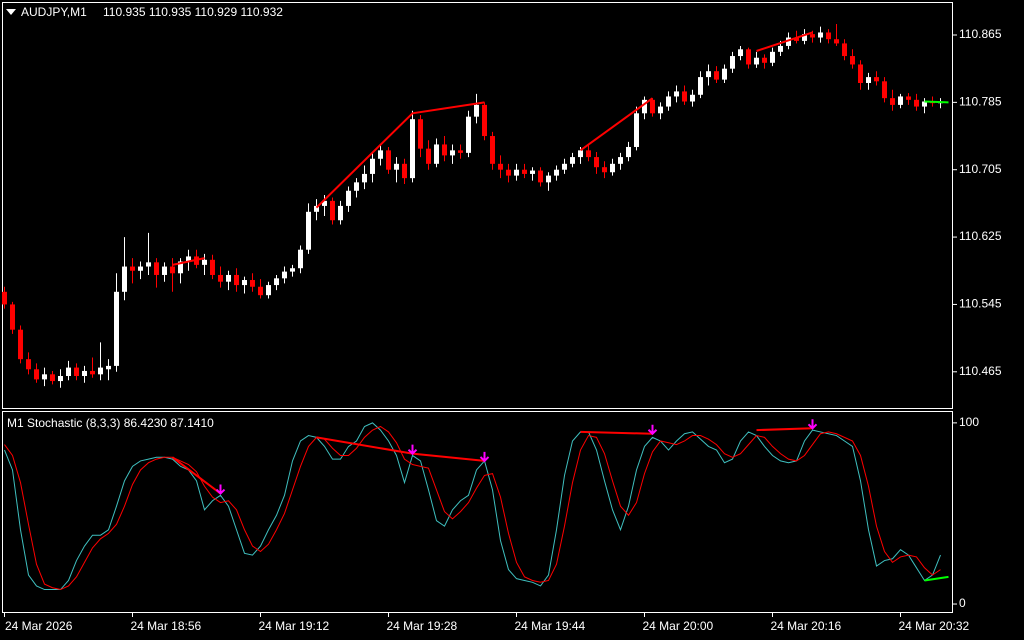 The image size is (1024, 640). What do you see at coordinates (969, 422) in the screenshot?
I see `y-tick-label: 100` at bounding box center [969, 422].